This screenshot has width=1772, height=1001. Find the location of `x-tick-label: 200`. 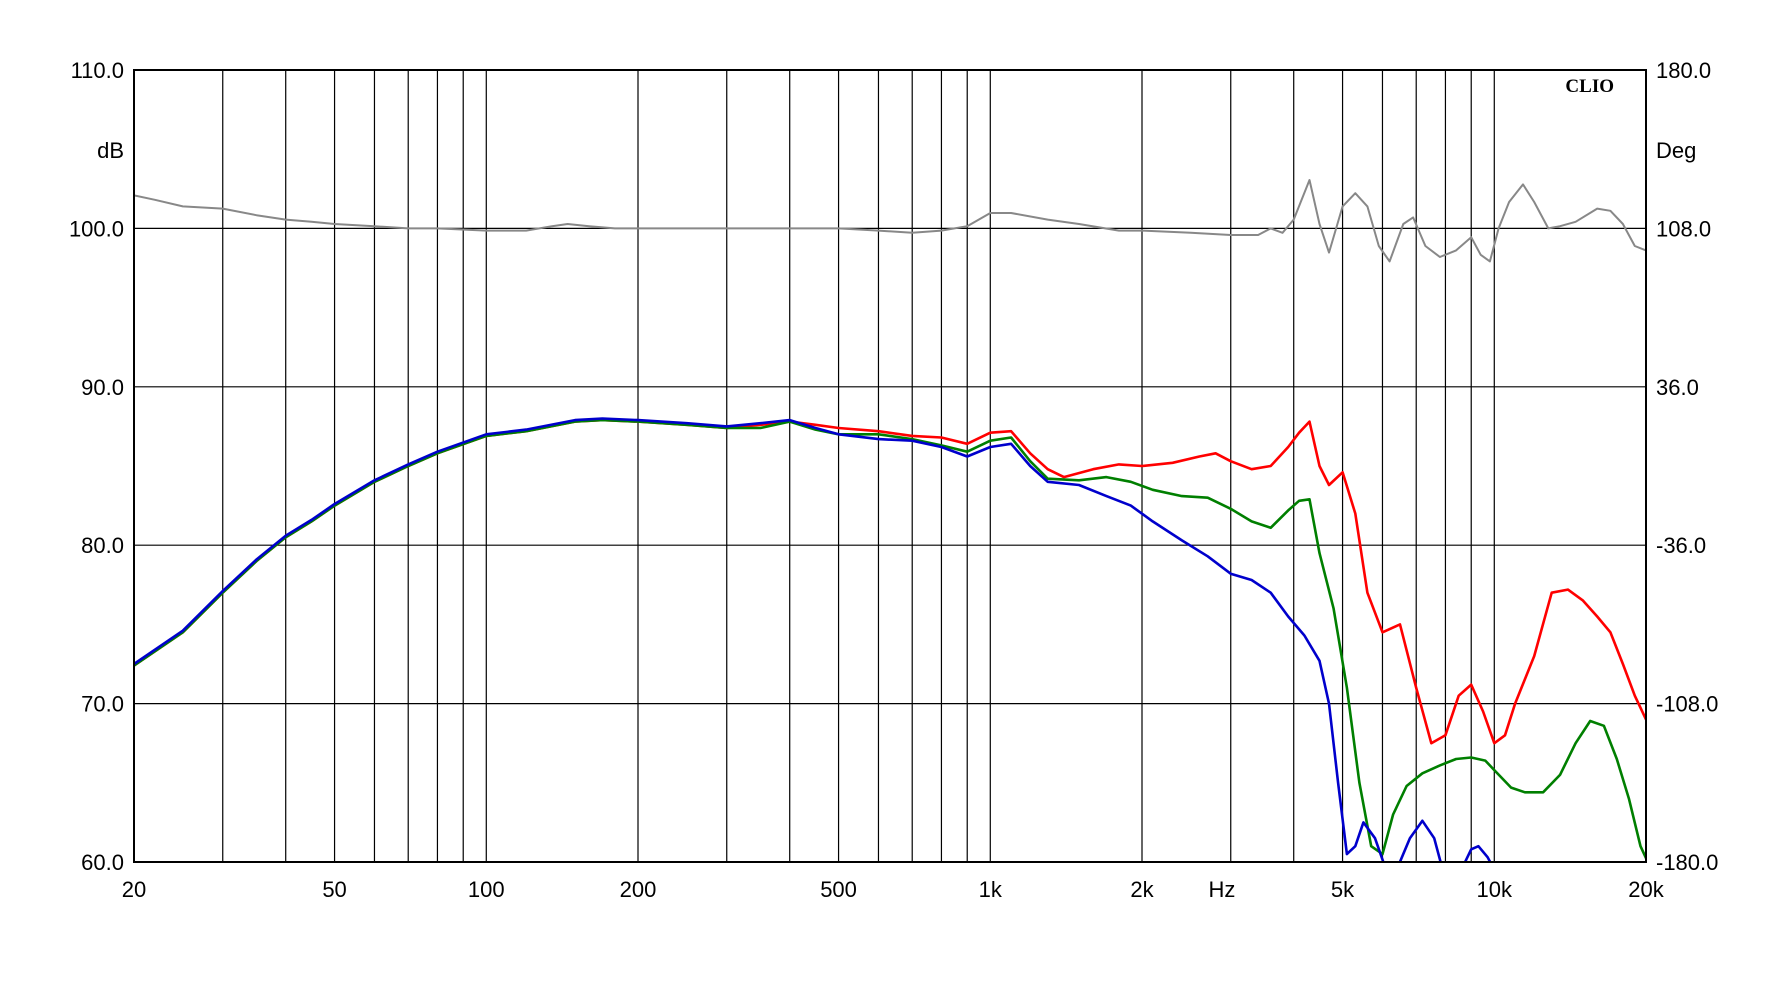

x-tick-label: 200 is located at coordinates (638, 889).